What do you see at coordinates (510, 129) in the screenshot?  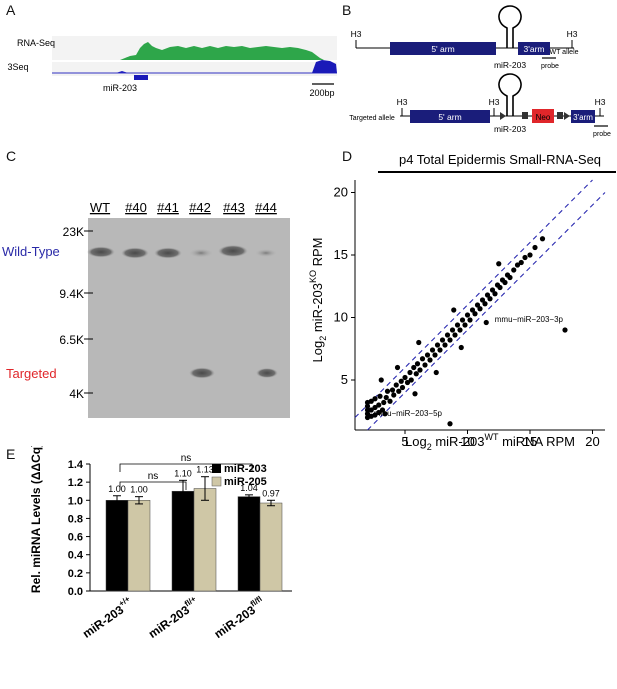 I see `targeted-mir-label: miR-203` at bounding box center [510, 129].